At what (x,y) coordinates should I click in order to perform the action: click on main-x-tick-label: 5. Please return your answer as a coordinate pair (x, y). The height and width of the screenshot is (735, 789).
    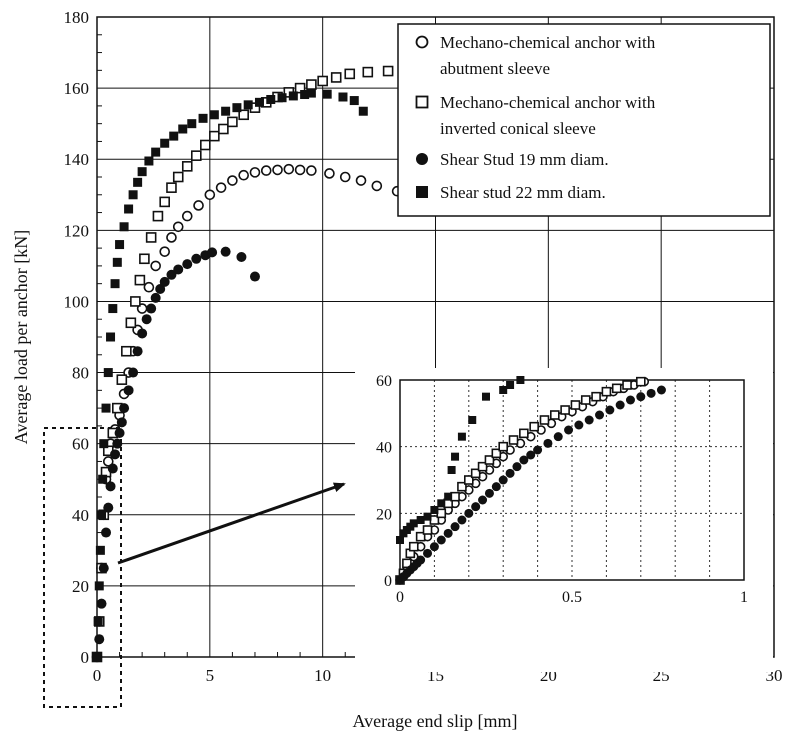
    Looking at the image, I should click on (210, 675).